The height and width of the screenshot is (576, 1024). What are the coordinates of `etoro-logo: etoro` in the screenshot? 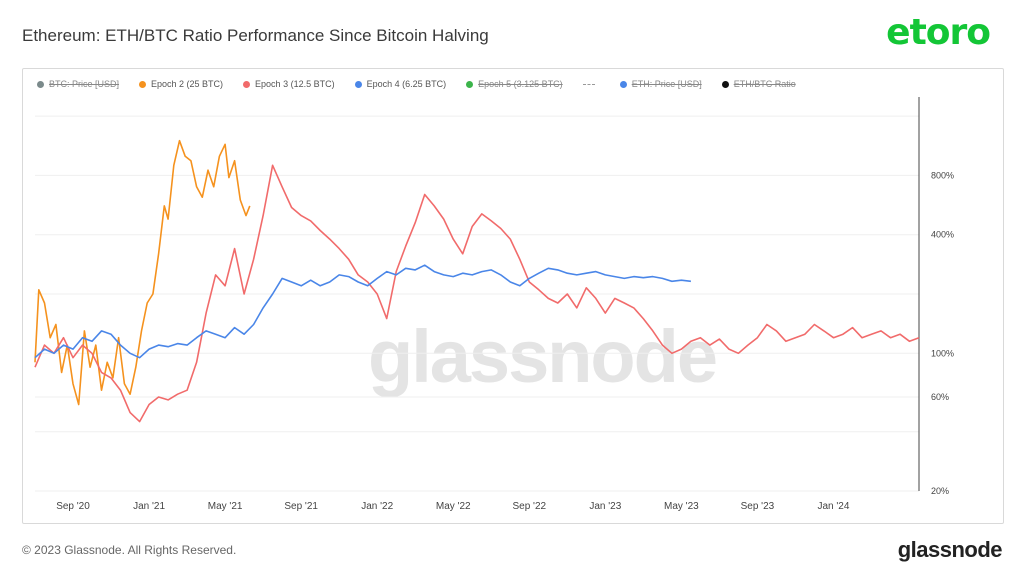 It's located at (938, 32).